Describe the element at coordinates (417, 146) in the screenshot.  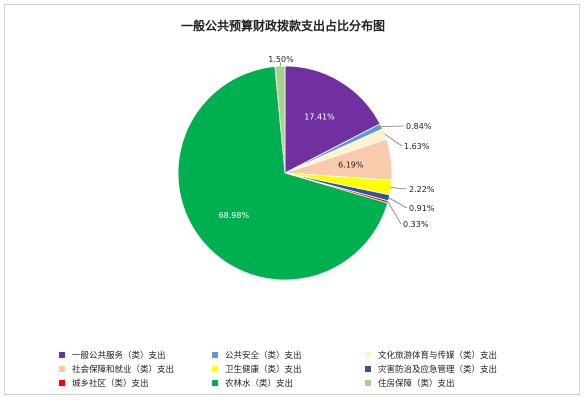
I see `slice-data-label: 1.63%` at that location.